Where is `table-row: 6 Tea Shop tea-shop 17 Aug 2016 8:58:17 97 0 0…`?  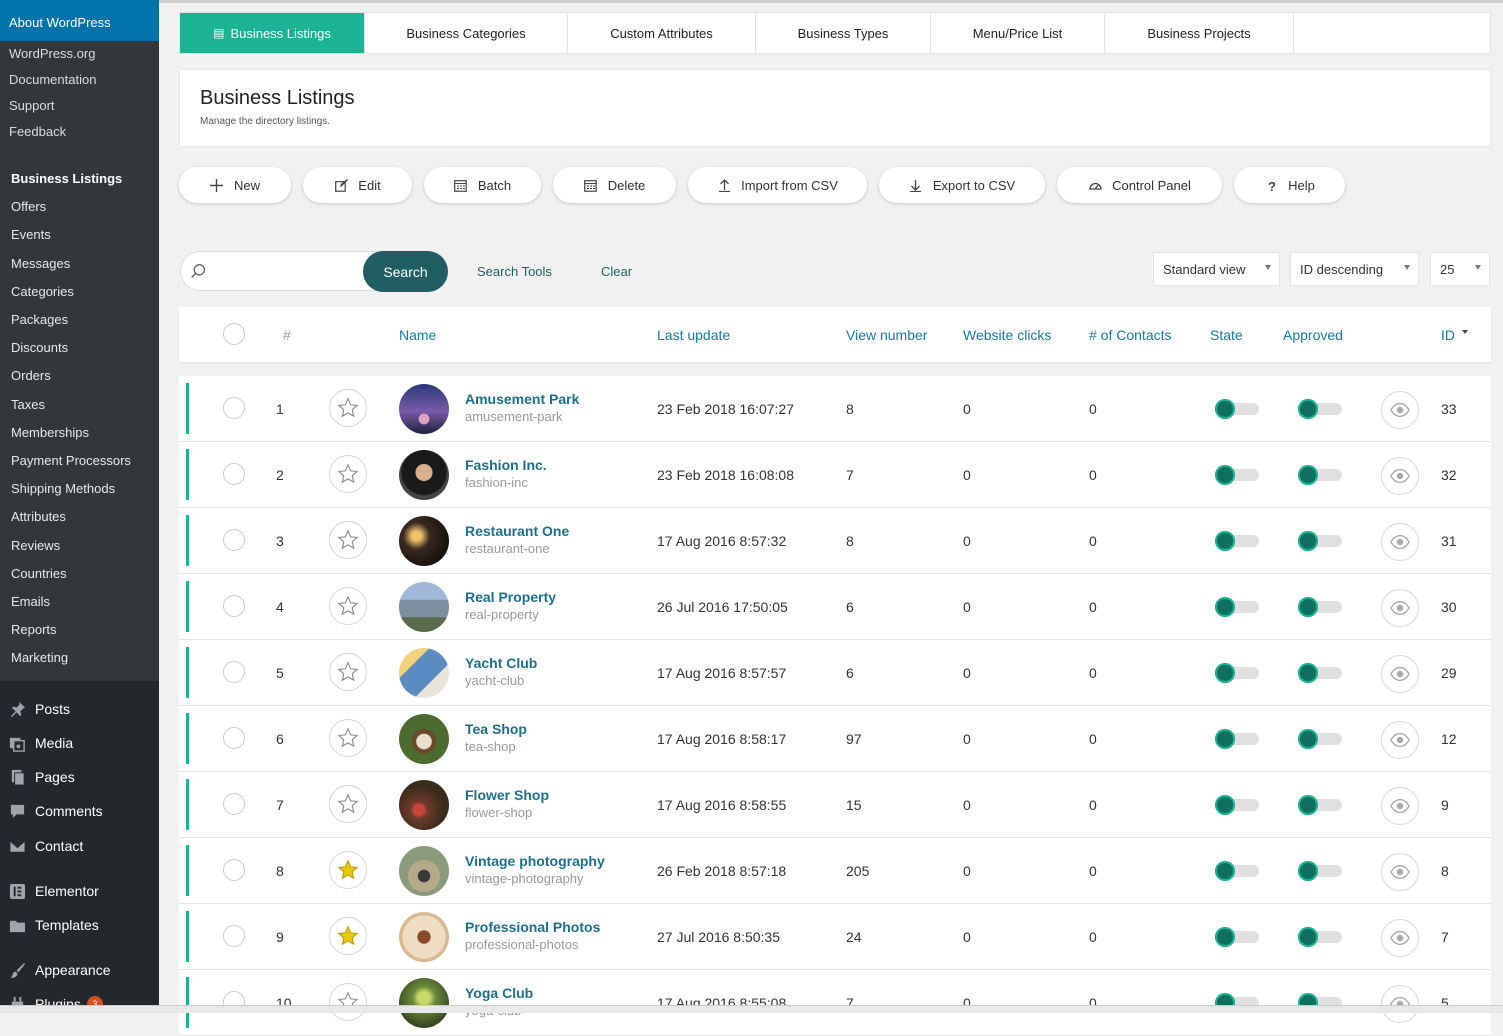 table-row: 6 Tea Shop tea-shop 17 Aug 2016 8:58:17 97 0 0… is located at coordinates (835, 739).